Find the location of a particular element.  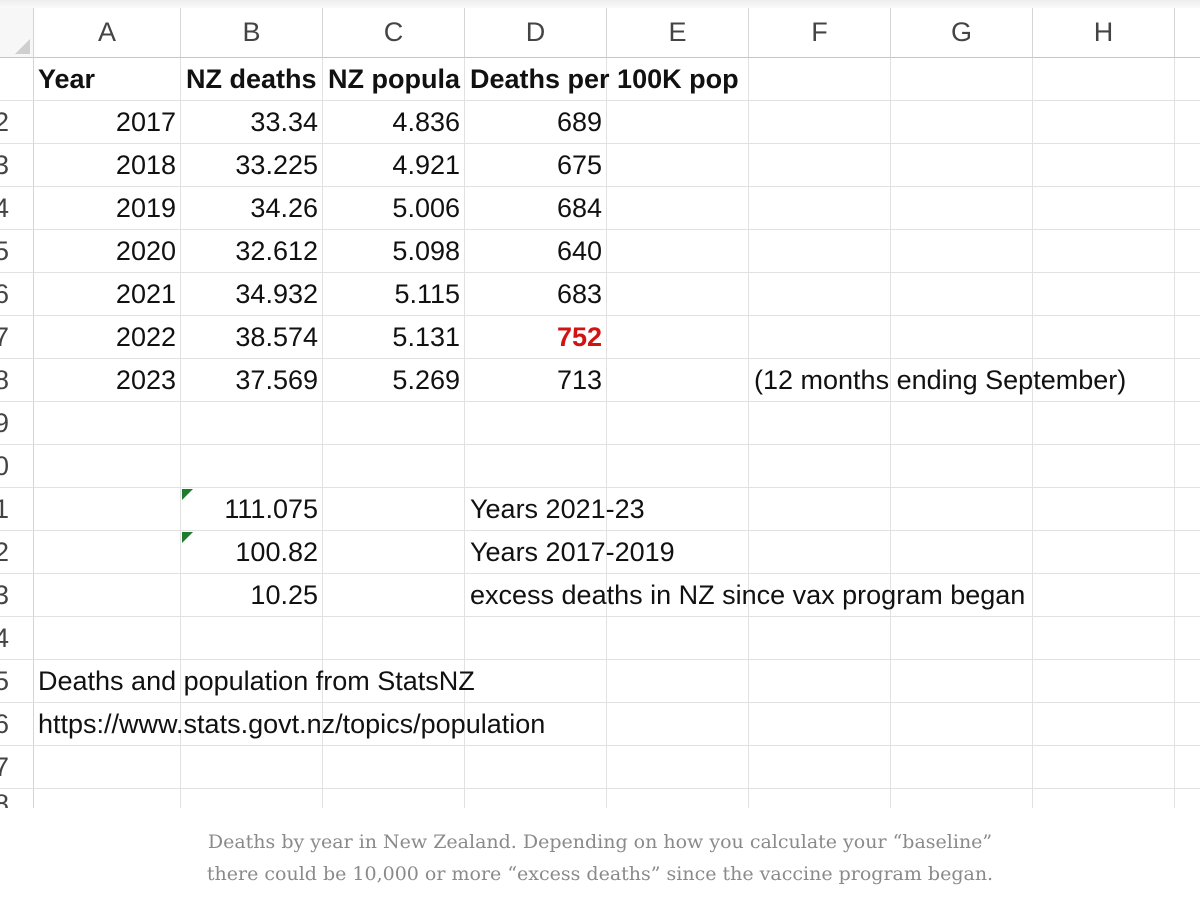

cell-b4: 34.26 is located at coordinates (284, 208).